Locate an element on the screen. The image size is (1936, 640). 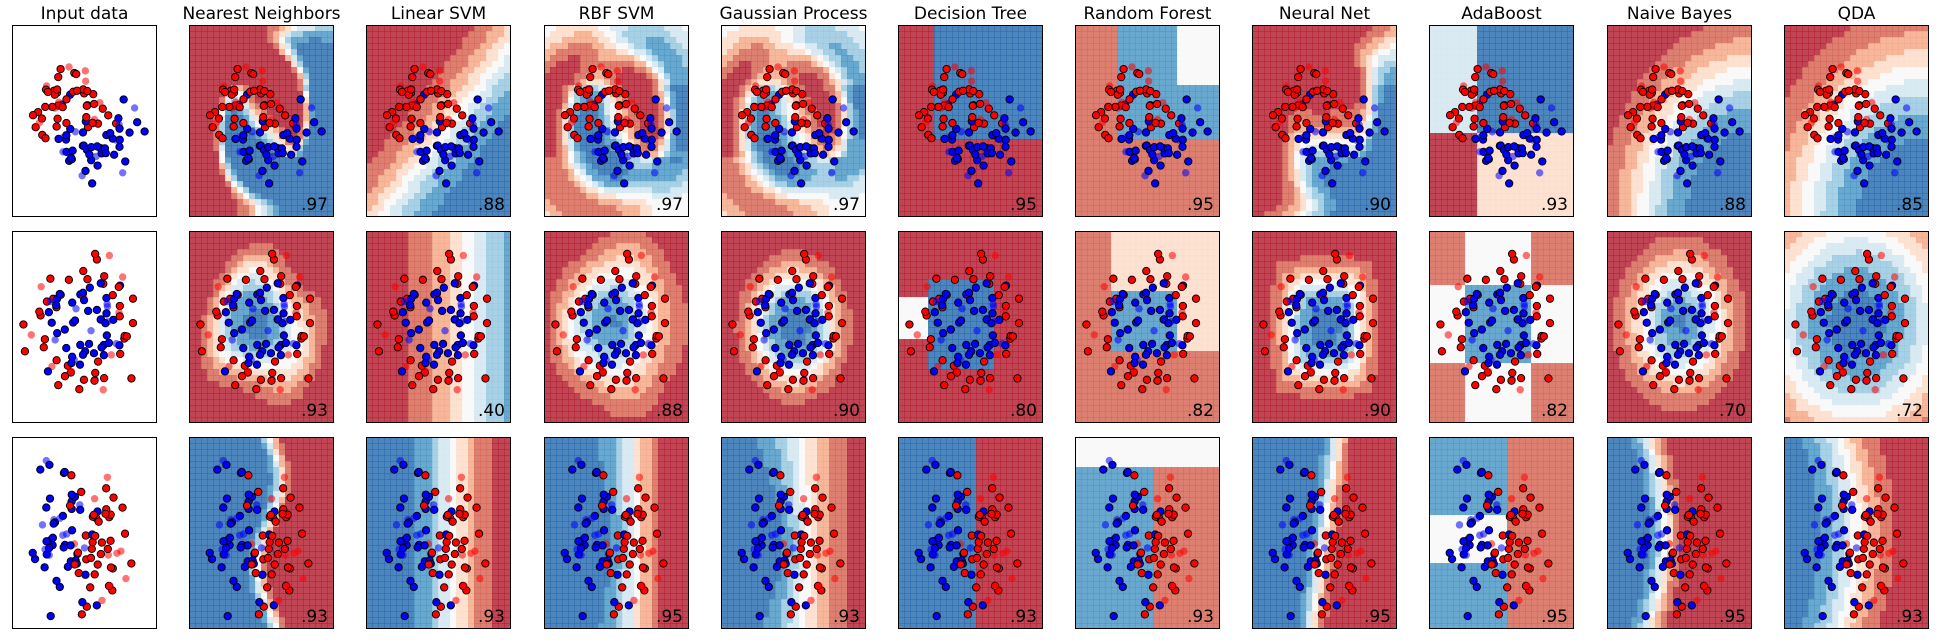
column-title-3: RBF SVM is located at coordinates (617, 14).